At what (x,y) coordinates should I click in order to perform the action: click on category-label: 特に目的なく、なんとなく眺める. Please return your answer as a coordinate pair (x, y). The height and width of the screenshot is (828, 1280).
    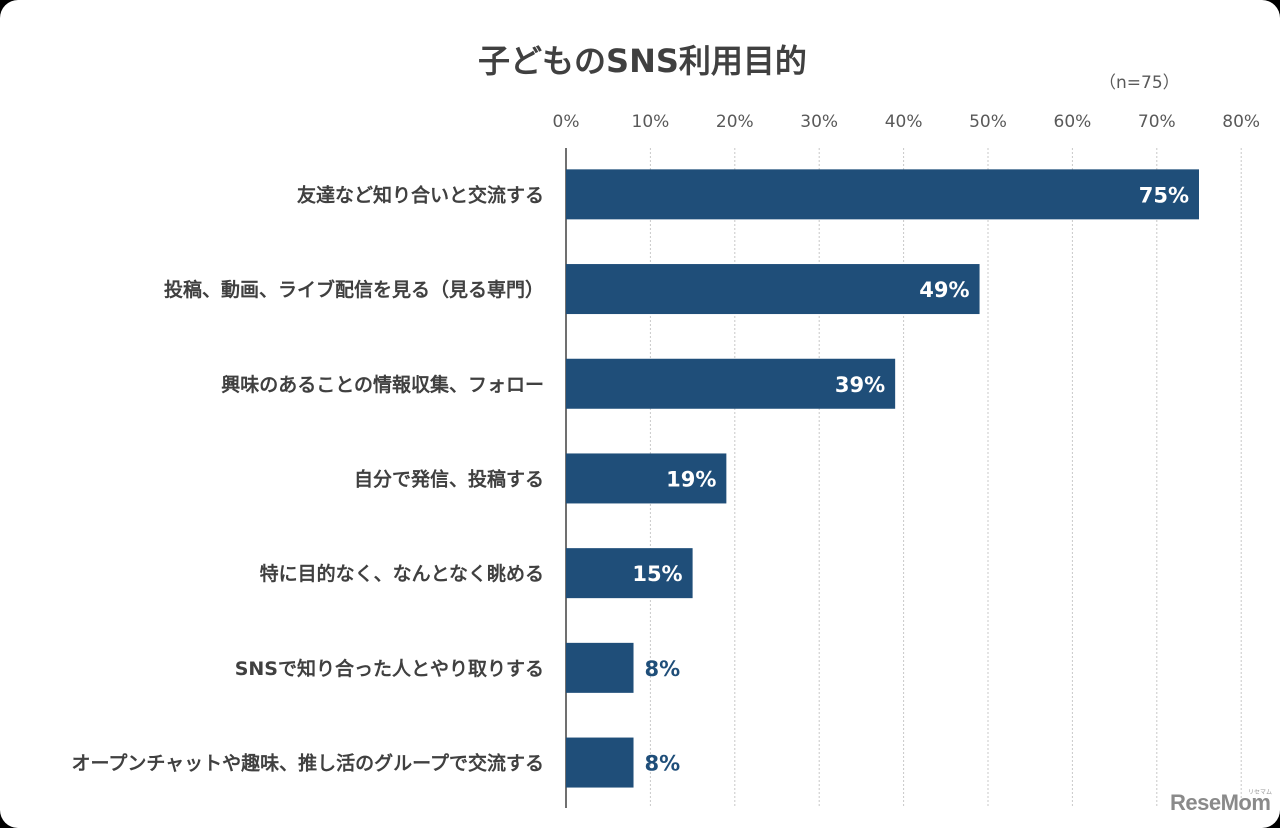
    Looking at the image, I should click on (402, 573).